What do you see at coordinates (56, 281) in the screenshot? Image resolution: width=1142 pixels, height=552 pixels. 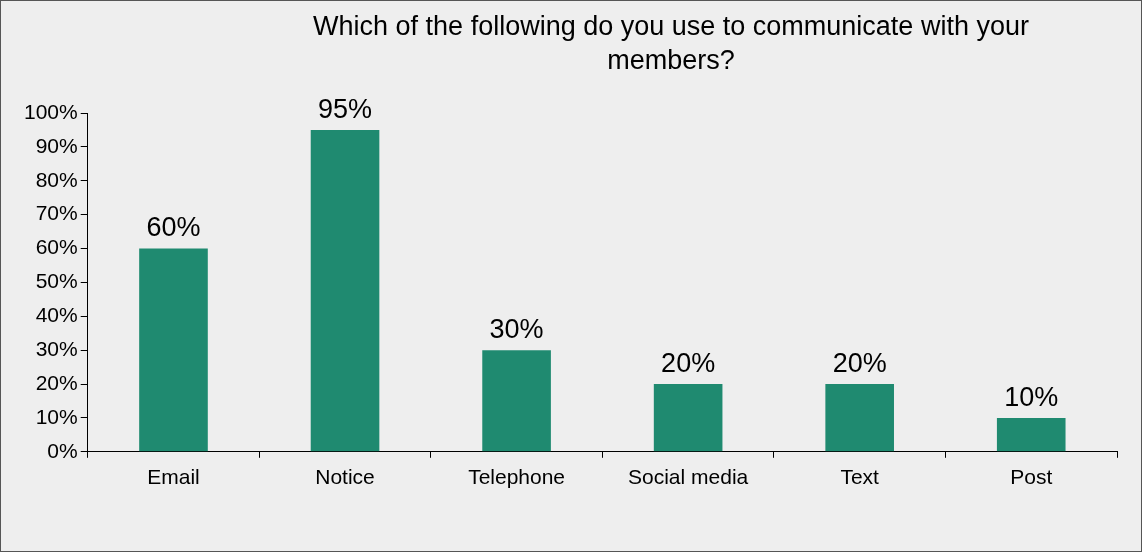 I see `y-tick-label: 50%` at bounding box center [56, 281].